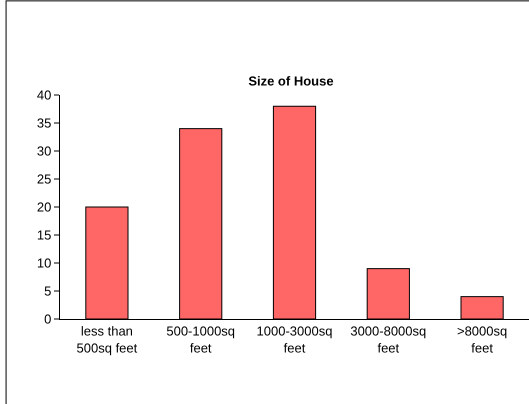  Describe the element at coordinates (44, 207) in the screenshot. I see `y-tick-label: 20` at that location.